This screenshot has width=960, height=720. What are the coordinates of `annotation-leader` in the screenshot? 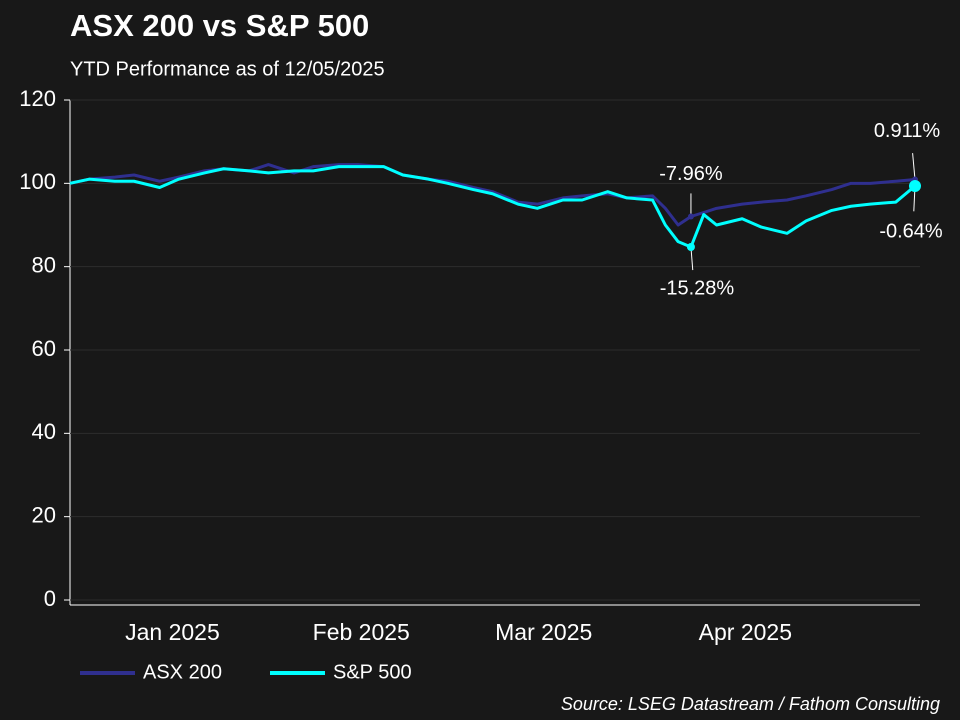 It's located at (914, 166).